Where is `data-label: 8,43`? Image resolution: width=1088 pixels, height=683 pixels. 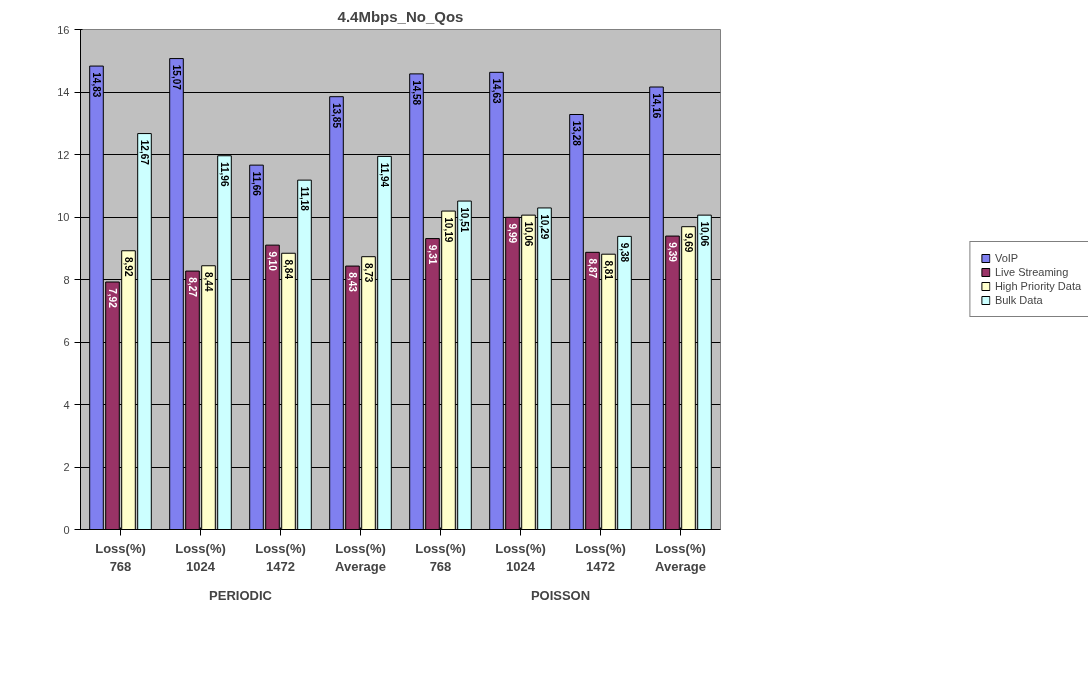
data-label: 8,43 is located at coordinates (352, 282).